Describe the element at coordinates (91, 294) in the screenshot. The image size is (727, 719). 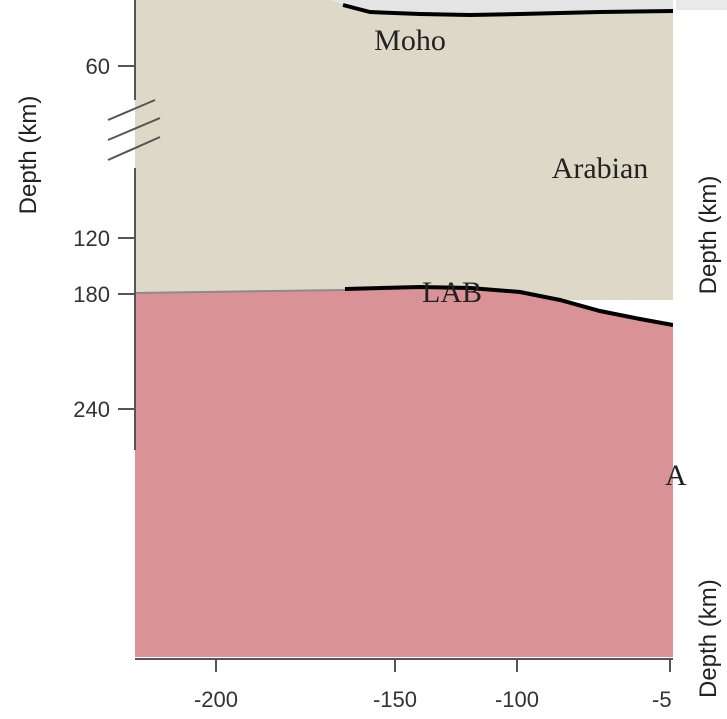
I see `y-tick-label-180: 180` at that location.